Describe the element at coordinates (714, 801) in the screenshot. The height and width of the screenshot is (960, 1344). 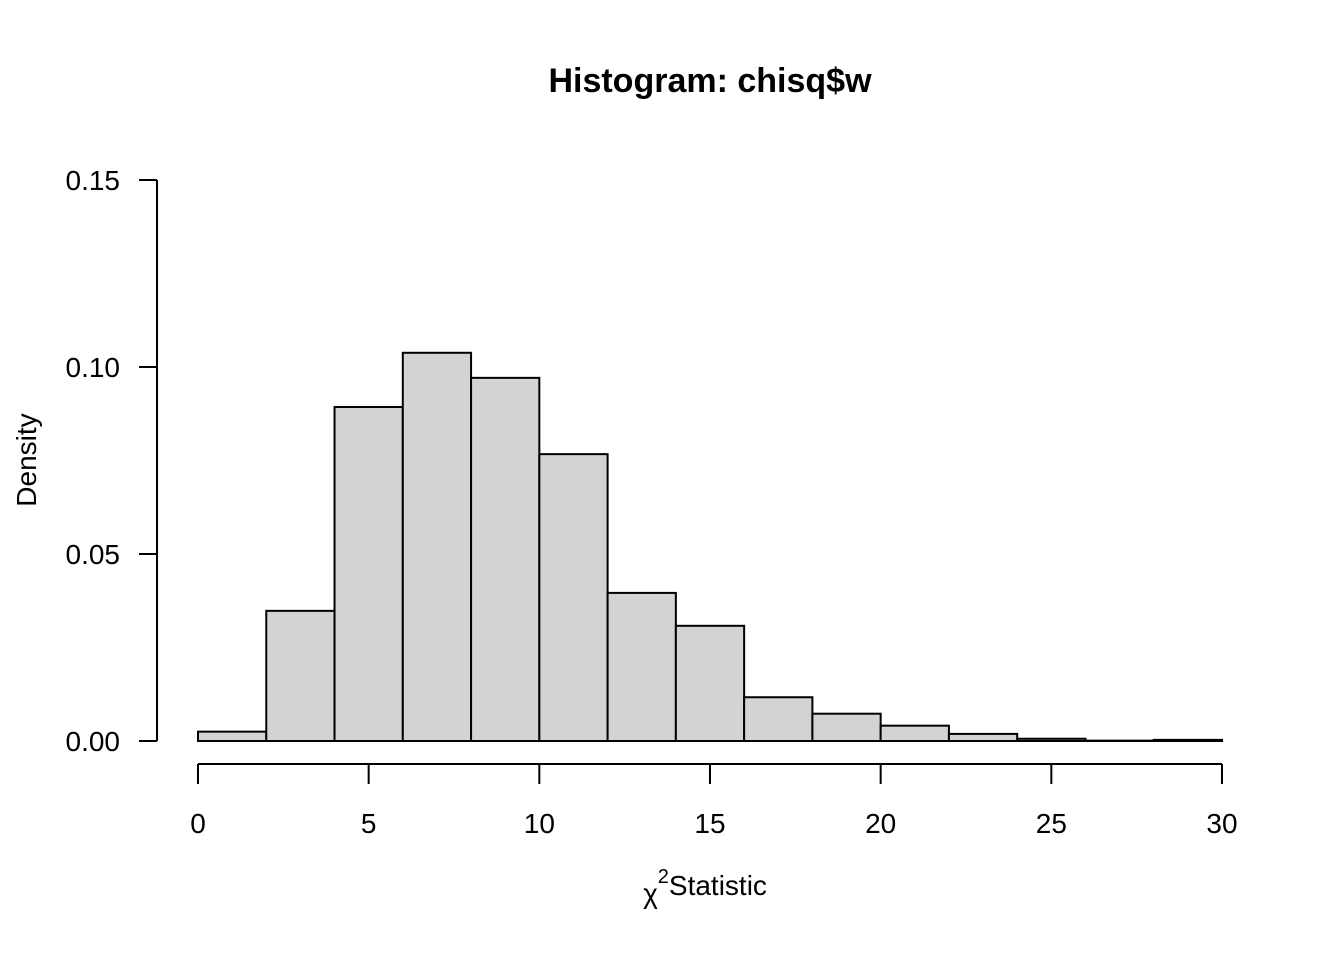
I see `x-axis-ticks: 0 5 10 15 20 25 30` at that location.